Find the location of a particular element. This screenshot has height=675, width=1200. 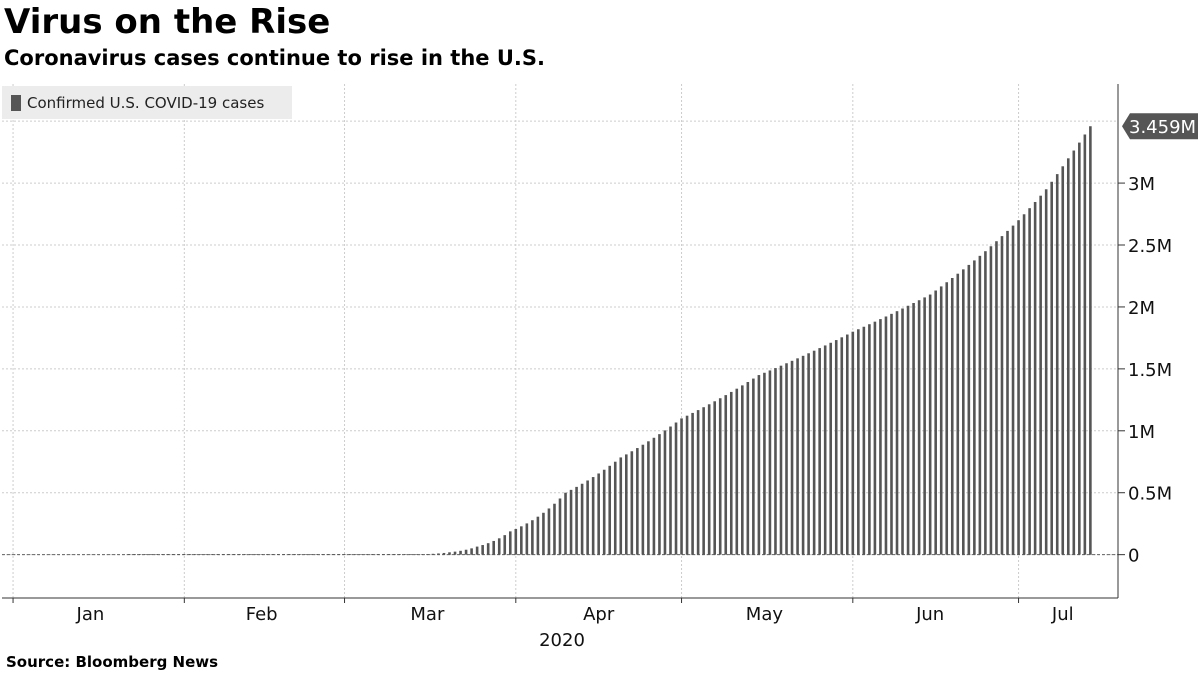

y-tick-label: 0 is located at coordinates (1133, 556).